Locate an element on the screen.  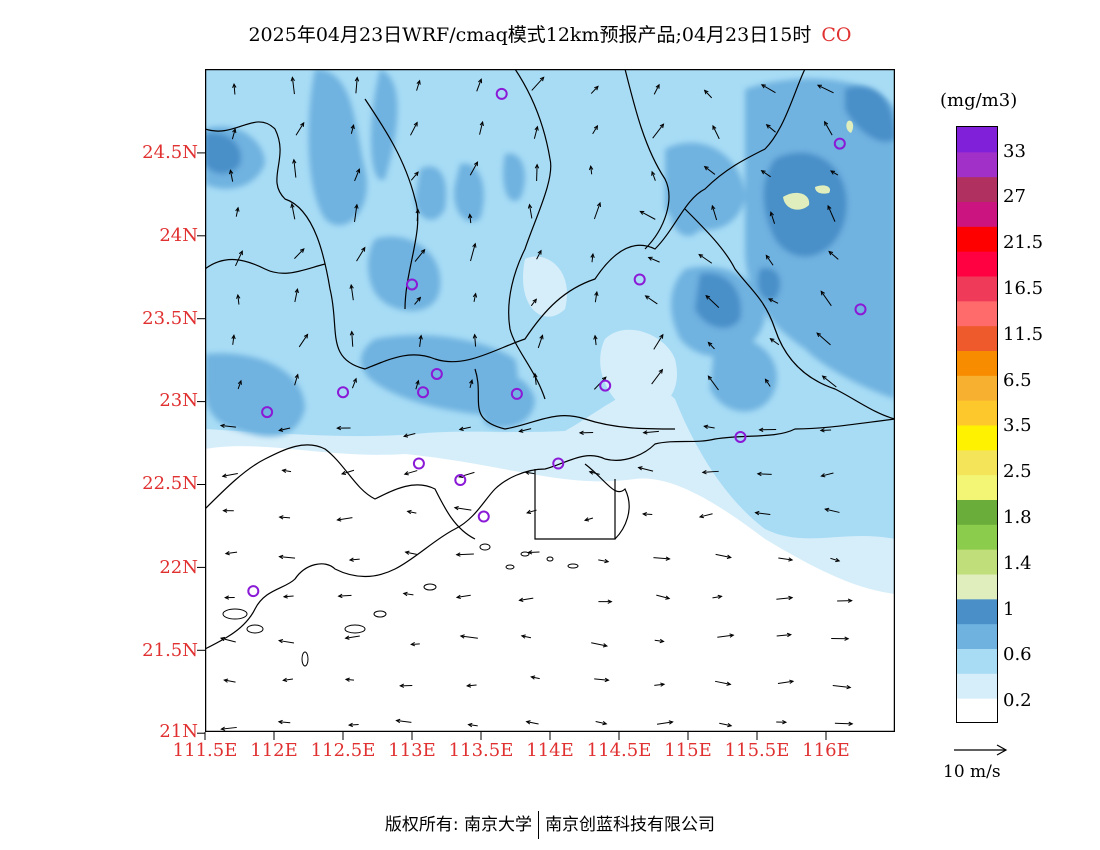
x-label-114: 114E is located at coordinates (550, 750).